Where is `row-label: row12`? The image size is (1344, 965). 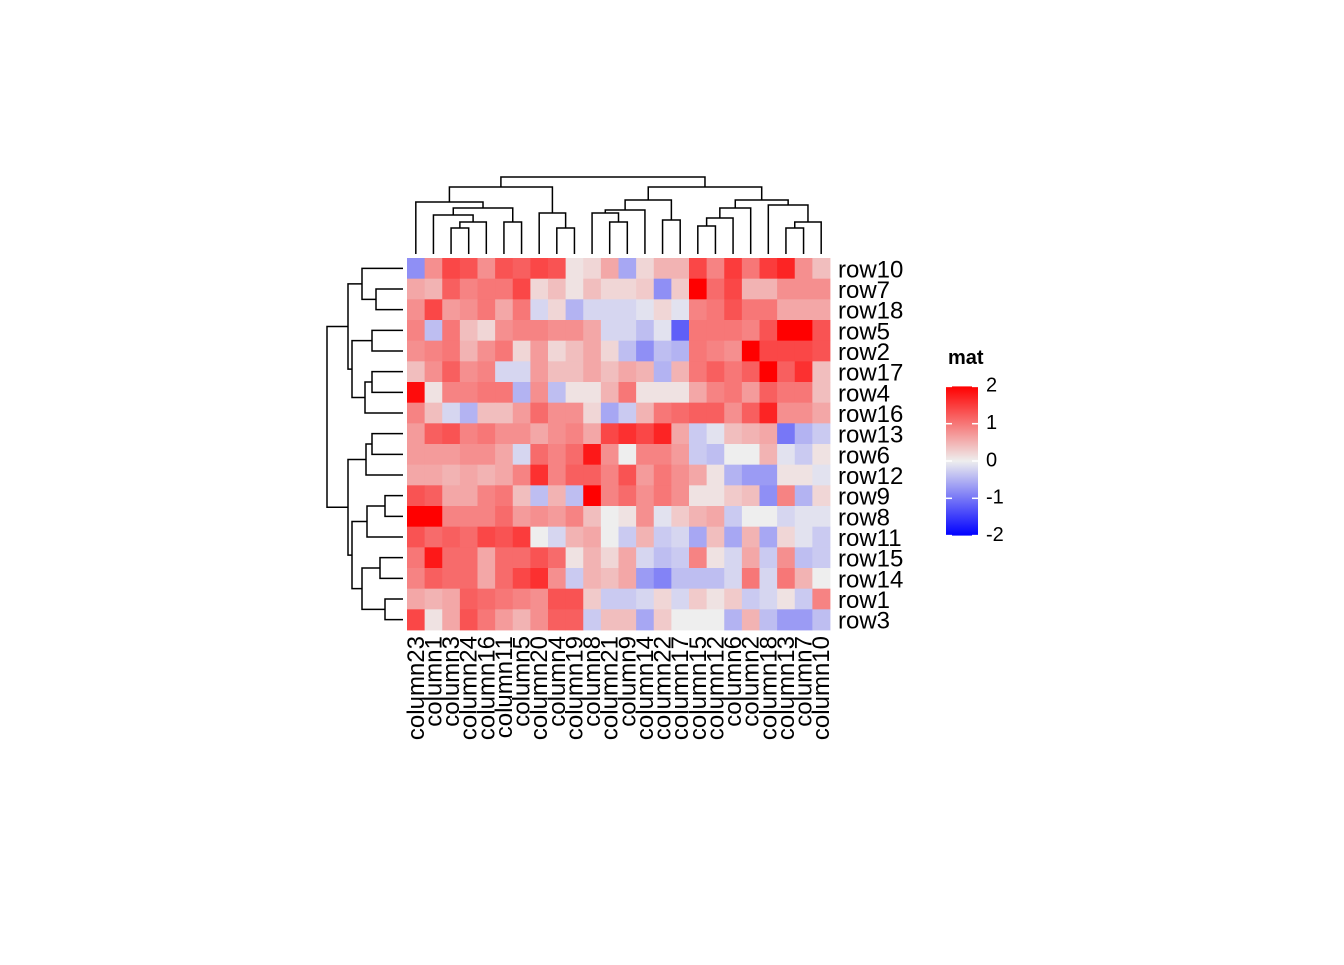 row-label: row12 is located at coordinates (870, 476).